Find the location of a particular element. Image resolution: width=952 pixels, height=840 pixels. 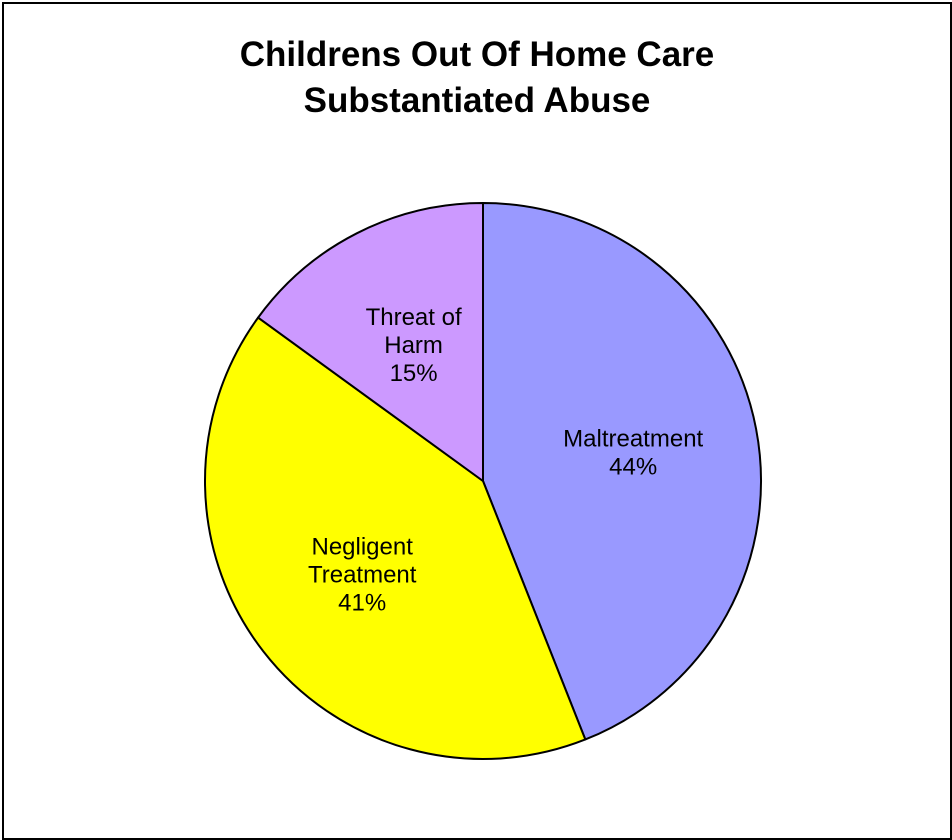

slice-percent-label: 15% is located at coordinates (414, 373).